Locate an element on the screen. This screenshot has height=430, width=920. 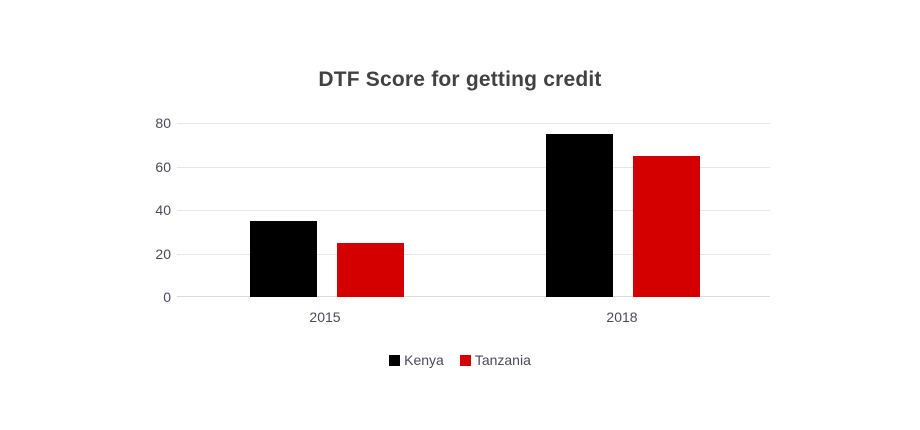
y-tick-label-80: 80 is located at coordinates (163, 123).